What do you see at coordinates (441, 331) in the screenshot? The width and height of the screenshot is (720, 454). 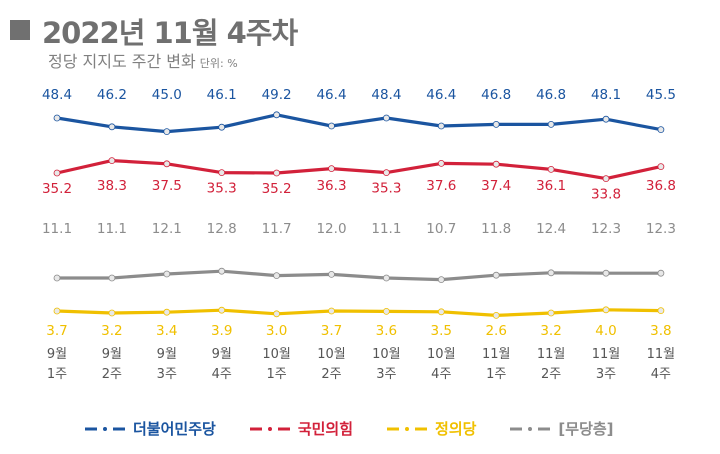 I see `data-label: 3.5` at bounding box center [441, 331].